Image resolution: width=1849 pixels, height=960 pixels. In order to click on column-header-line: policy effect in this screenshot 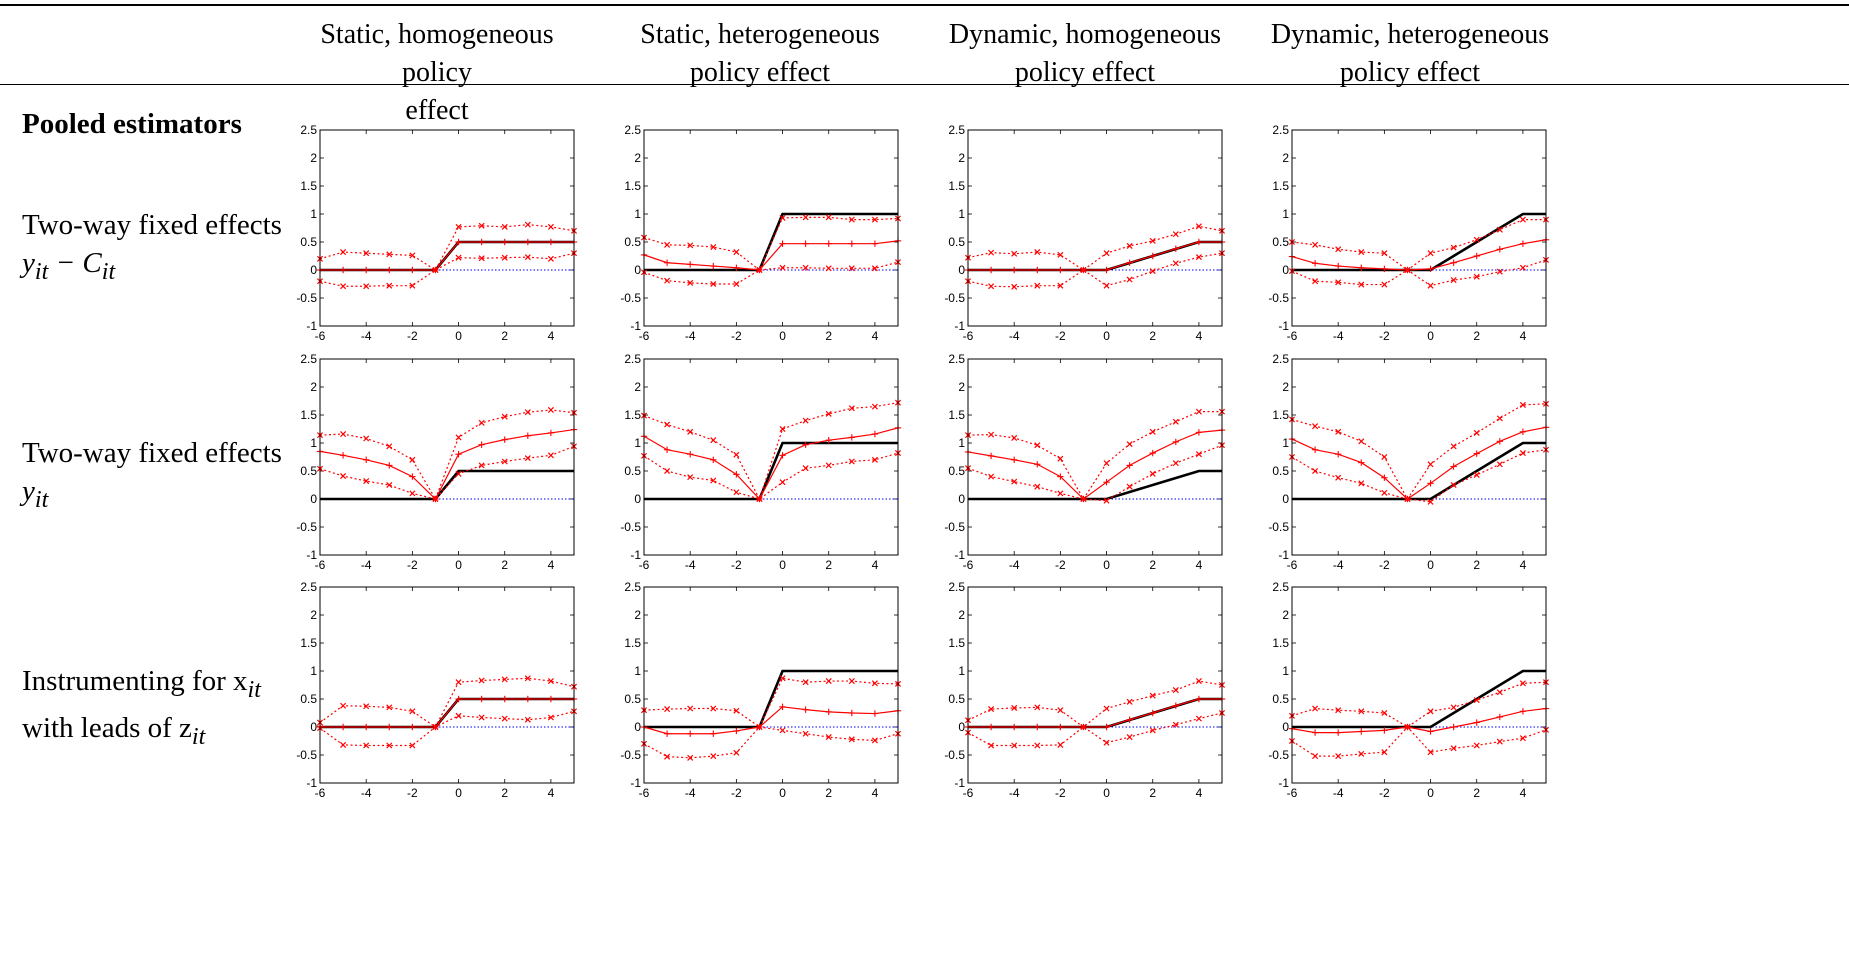, I will do `click(760, 72)`.